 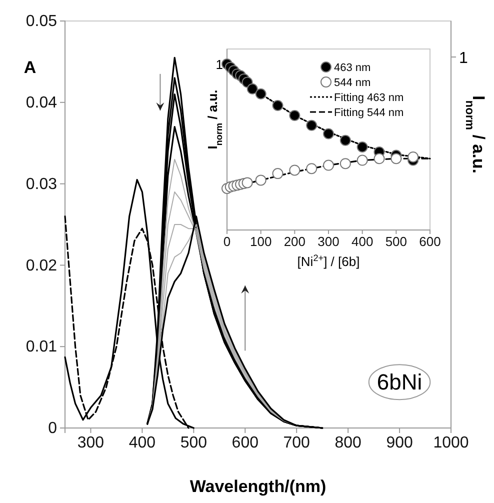 What do you see at coordinates (296, 443) in the screenshot?
I see `x-tick-label: 700` at bounding box center [296, 443].